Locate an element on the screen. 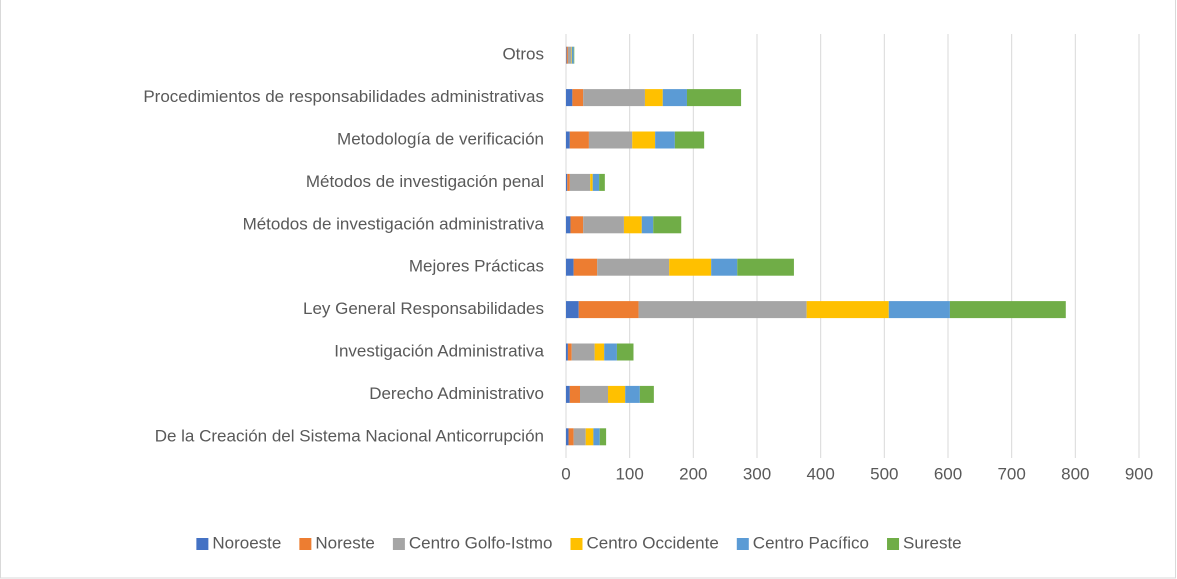 The height and width of the screenshot is (579, 1177). x-tick-label: 400 is located at coordinates (820, 473).